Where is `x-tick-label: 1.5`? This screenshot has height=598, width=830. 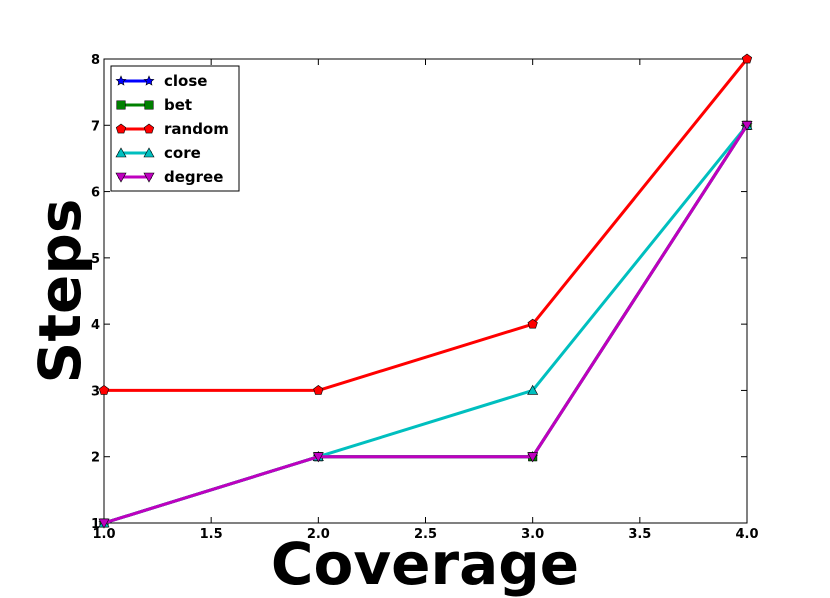
x-tick-label: 1.5 is located at coordinates (211, 534).